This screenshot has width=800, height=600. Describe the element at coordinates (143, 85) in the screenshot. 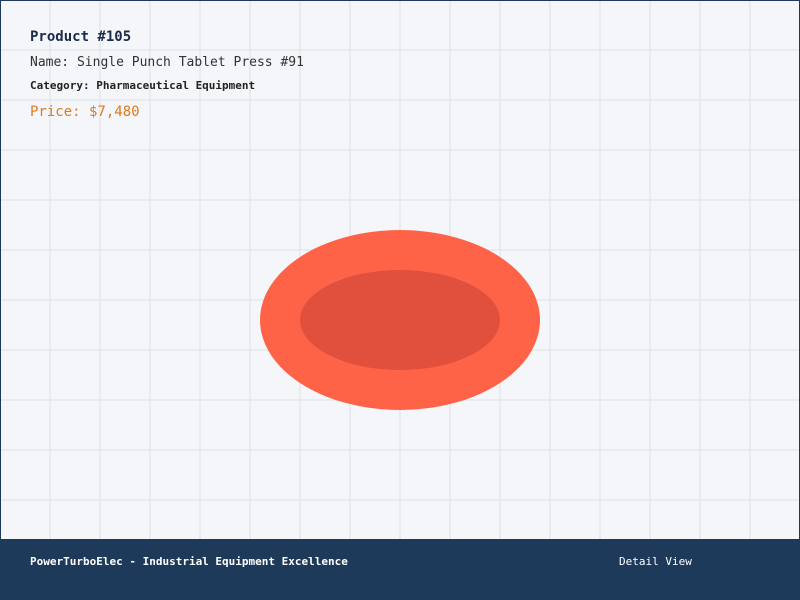

I see `product-category: Category: Pharmaceutical Equipment` at that location.